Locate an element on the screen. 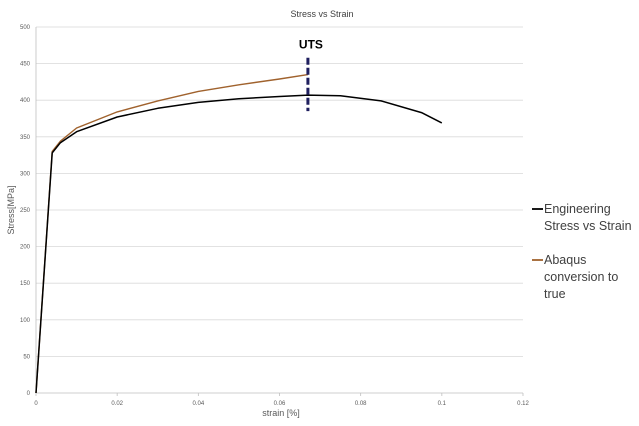  chart-title: Stress vs Strain is located at coordinates (321, 14).